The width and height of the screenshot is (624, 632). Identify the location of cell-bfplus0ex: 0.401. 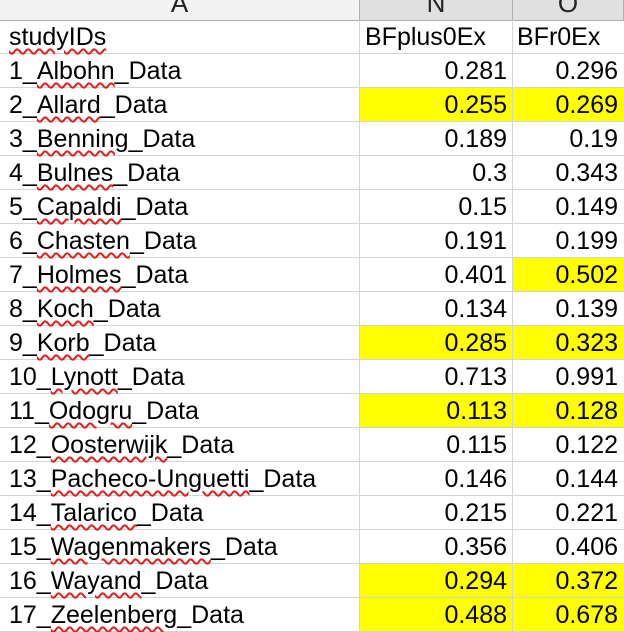
(436, 275).